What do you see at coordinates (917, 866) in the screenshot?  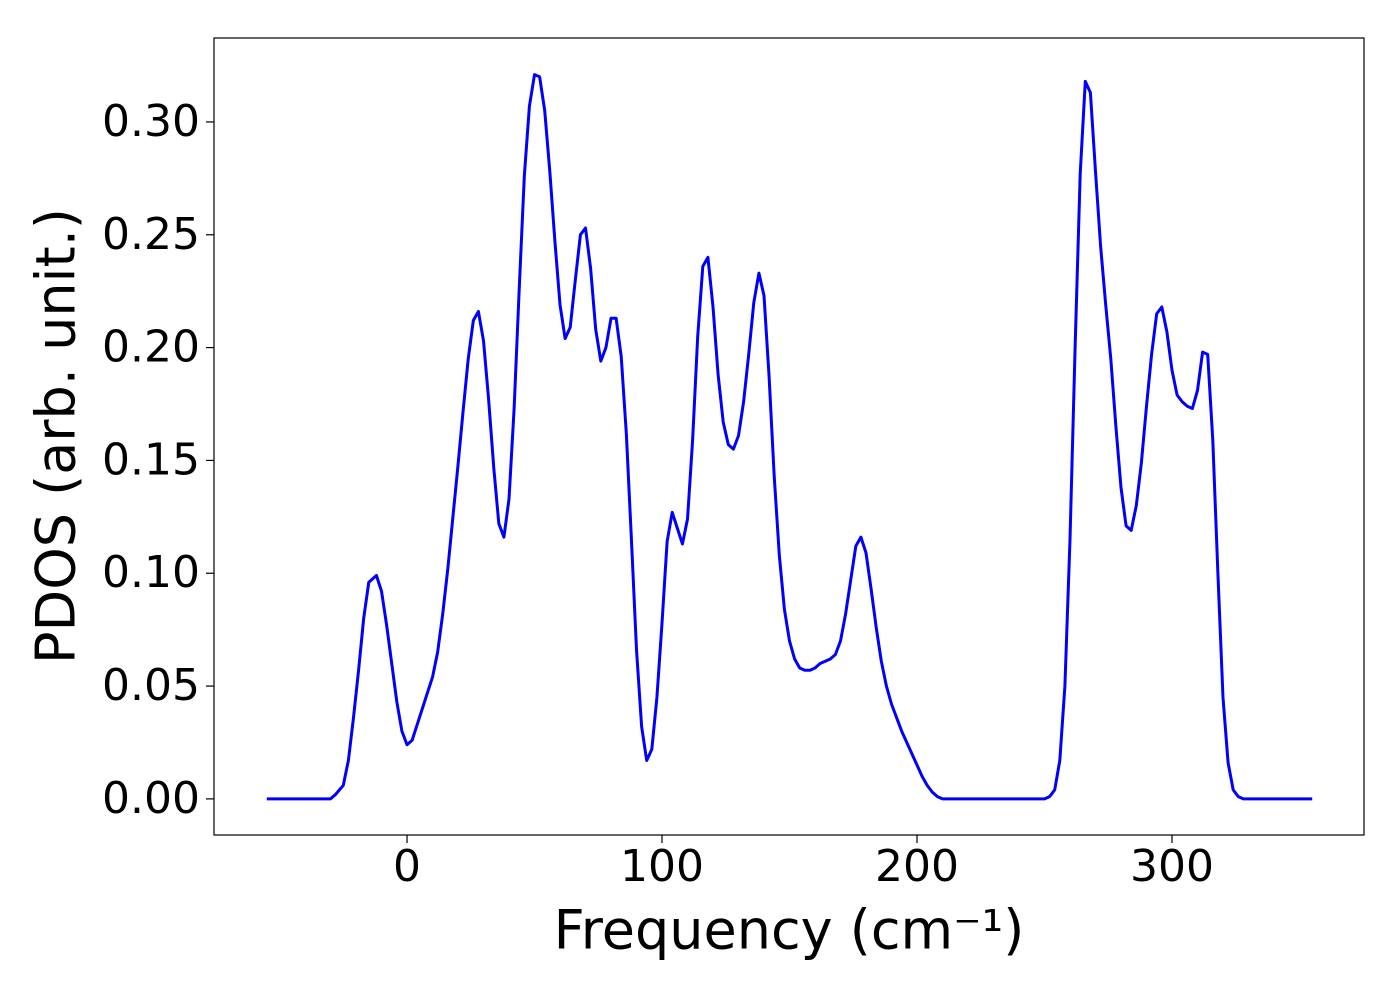 I see `x-tick-label: 200` at bounding box center [917, 866].